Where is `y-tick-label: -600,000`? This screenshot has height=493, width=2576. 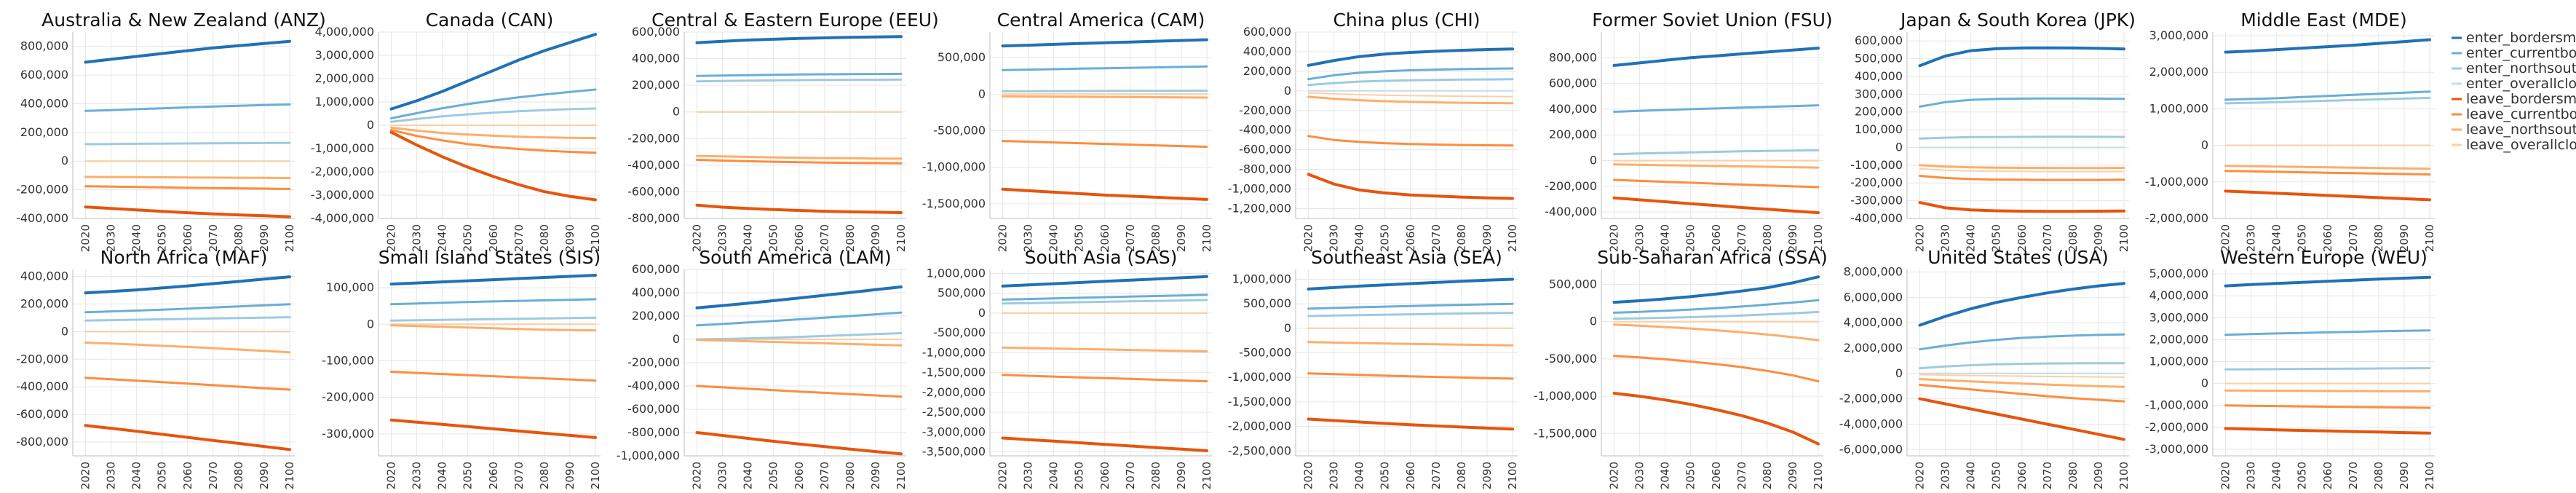
y-tick-label: -600,000 is located at coordinates (42, 414).